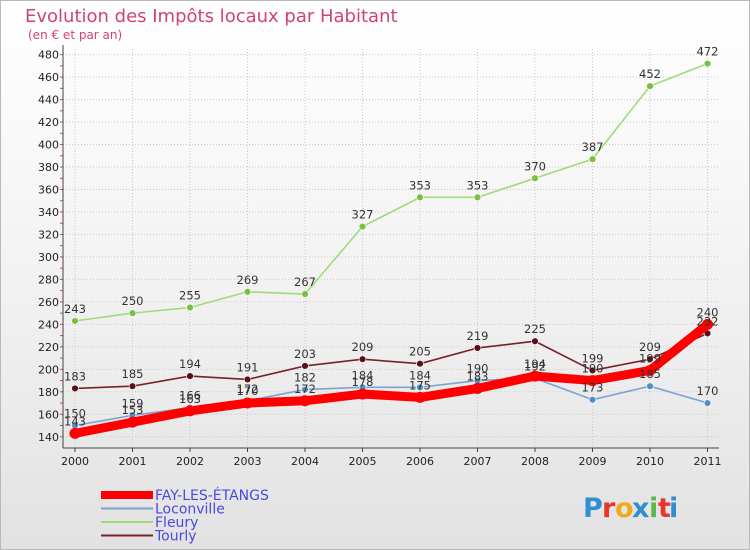 This screenshot has width=750, height=550. I want to click on y-tick-label: 320, so click(48, 234).